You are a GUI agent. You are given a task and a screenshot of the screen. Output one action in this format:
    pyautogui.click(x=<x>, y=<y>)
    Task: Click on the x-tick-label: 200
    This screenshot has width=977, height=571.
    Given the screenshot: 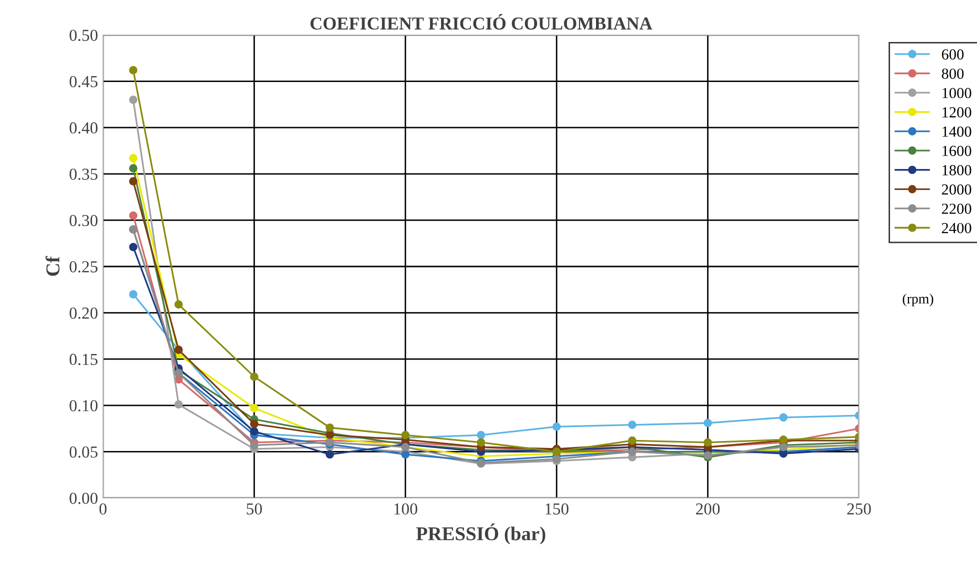 What is the action you would take?
    pyautogui.click(x=708, y=509)
    